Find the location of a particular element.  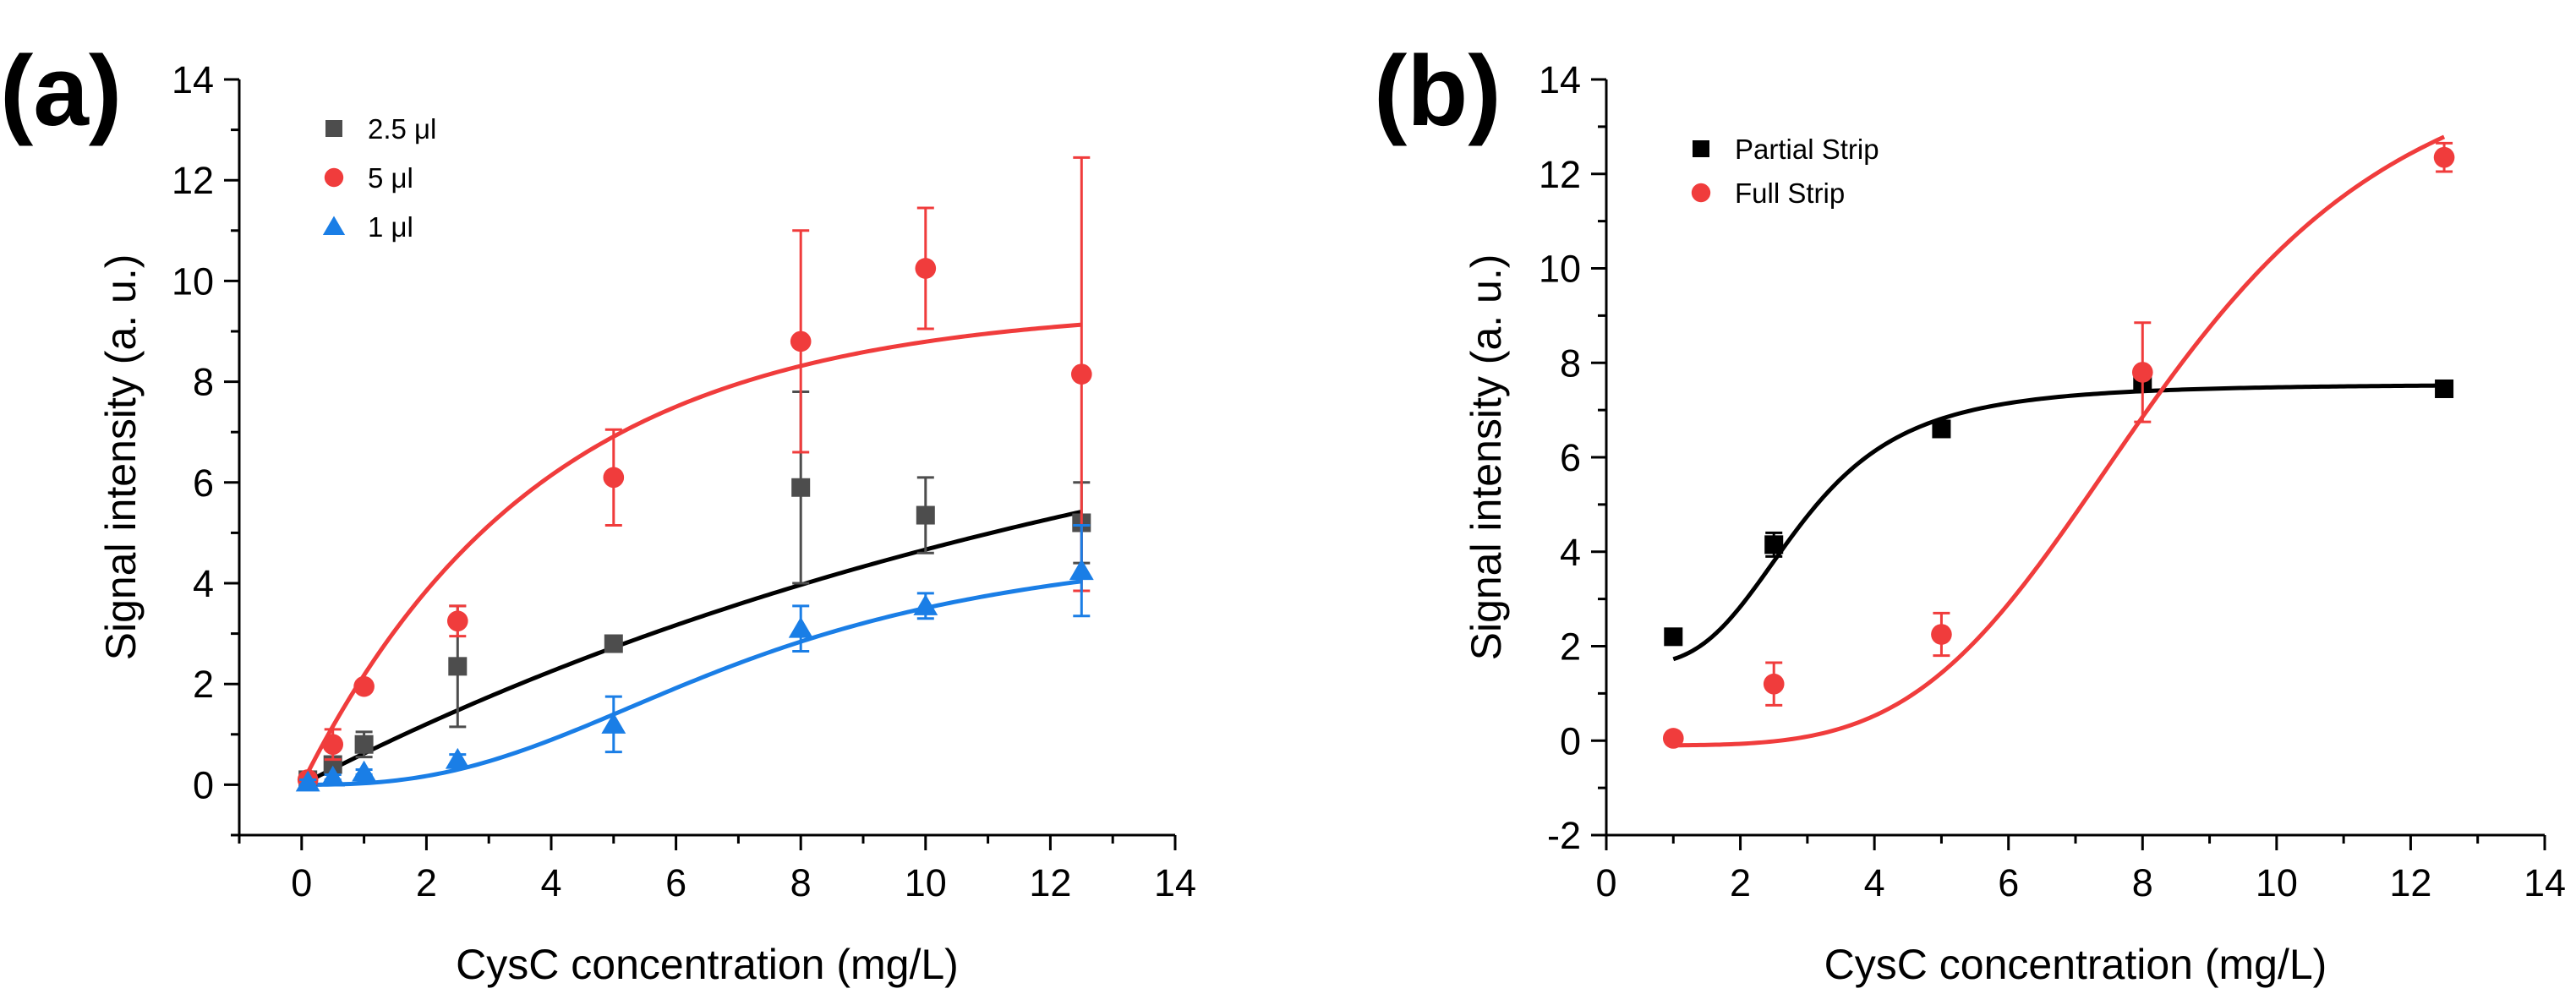

y-tick-label: -2 is located at coordinates (1564, 835).